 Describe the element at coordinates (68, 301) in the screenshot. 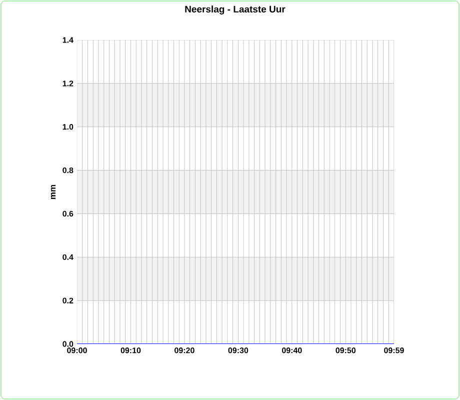

I see `y-tick-label: 0.2` at that location.